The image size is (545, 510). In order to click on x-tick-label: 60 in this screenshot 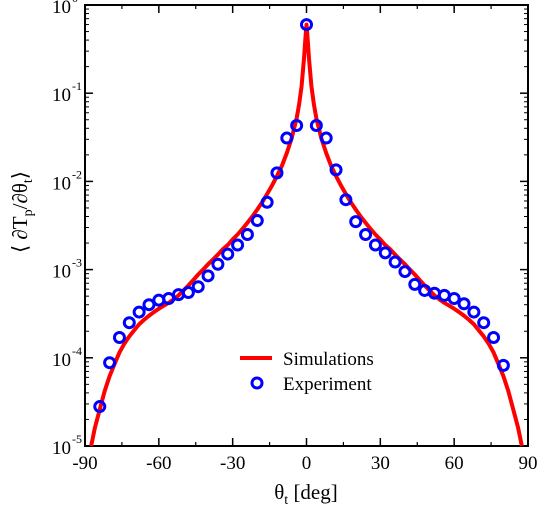, I will do `click(454, 463)`.